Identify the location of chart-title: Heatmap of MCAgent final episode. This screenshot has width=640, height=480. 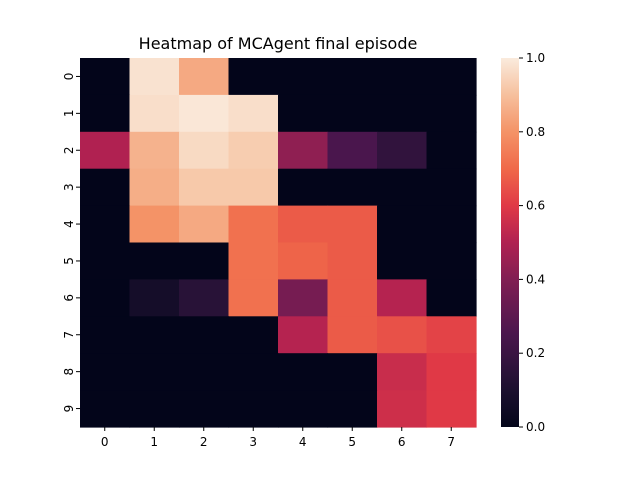
(278, 43).